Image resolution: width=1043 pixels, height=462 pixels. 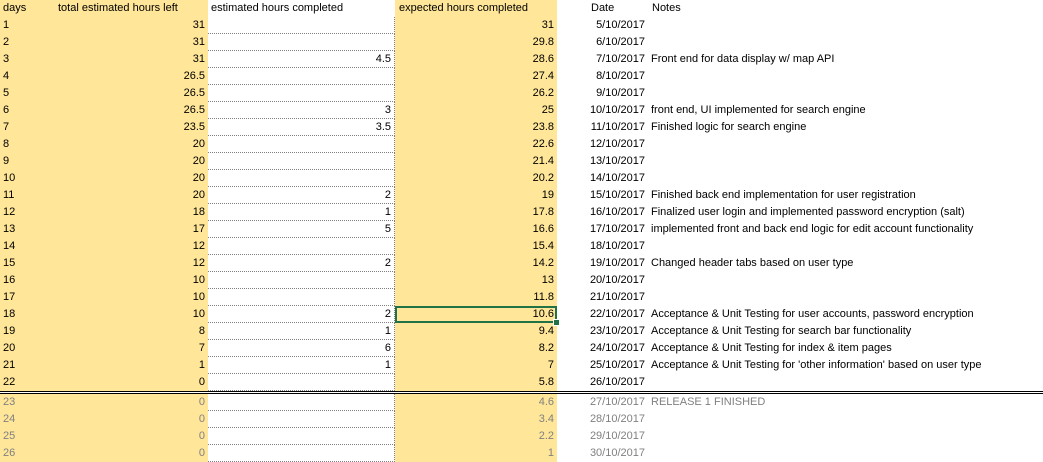 I want to click on cell-expected-completed: 14.2, so click(x=476, y=263).